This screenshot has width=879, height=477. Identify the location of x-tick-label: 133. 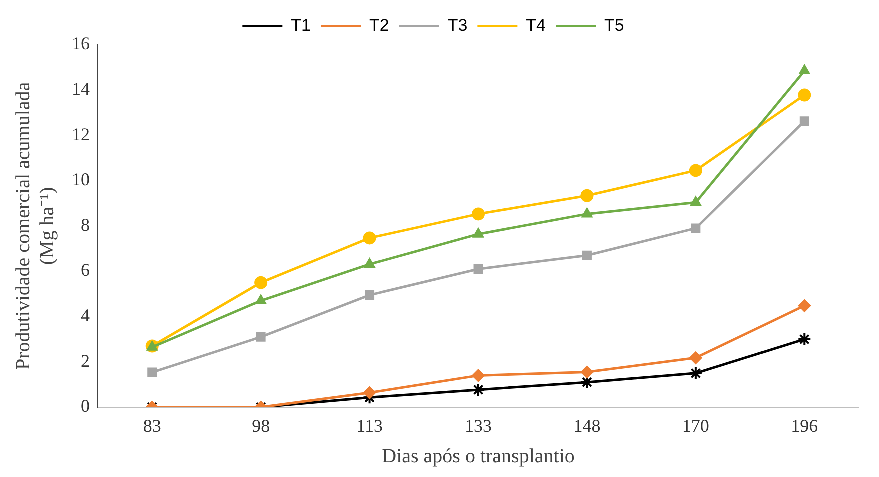
(478, 426).